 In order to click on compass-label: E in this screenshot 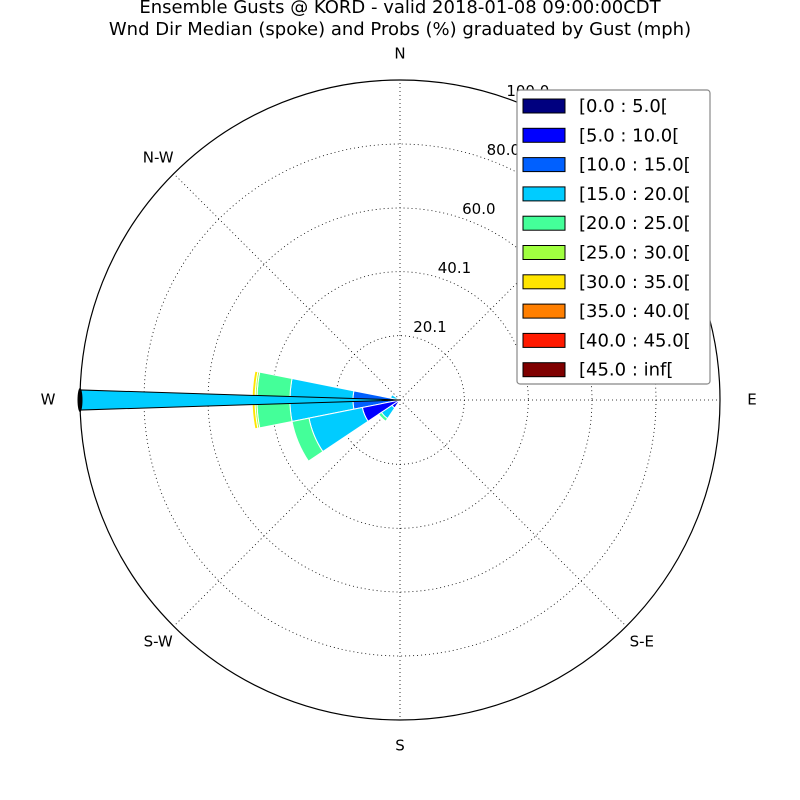, I will do `click(751, 400)`.